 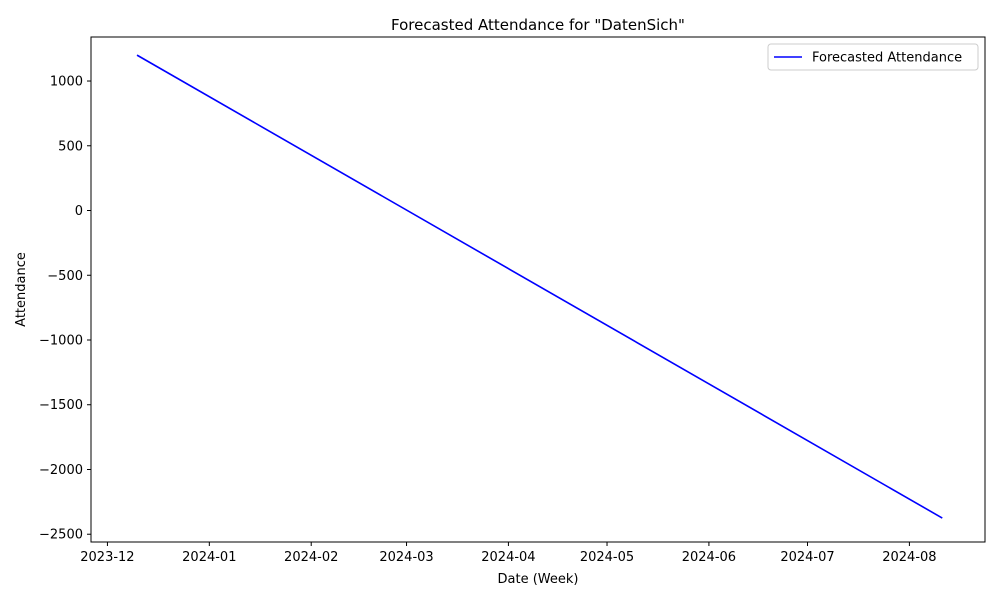 I want to click on x-axis-title: Date (Week), so click(x=538, y=579).